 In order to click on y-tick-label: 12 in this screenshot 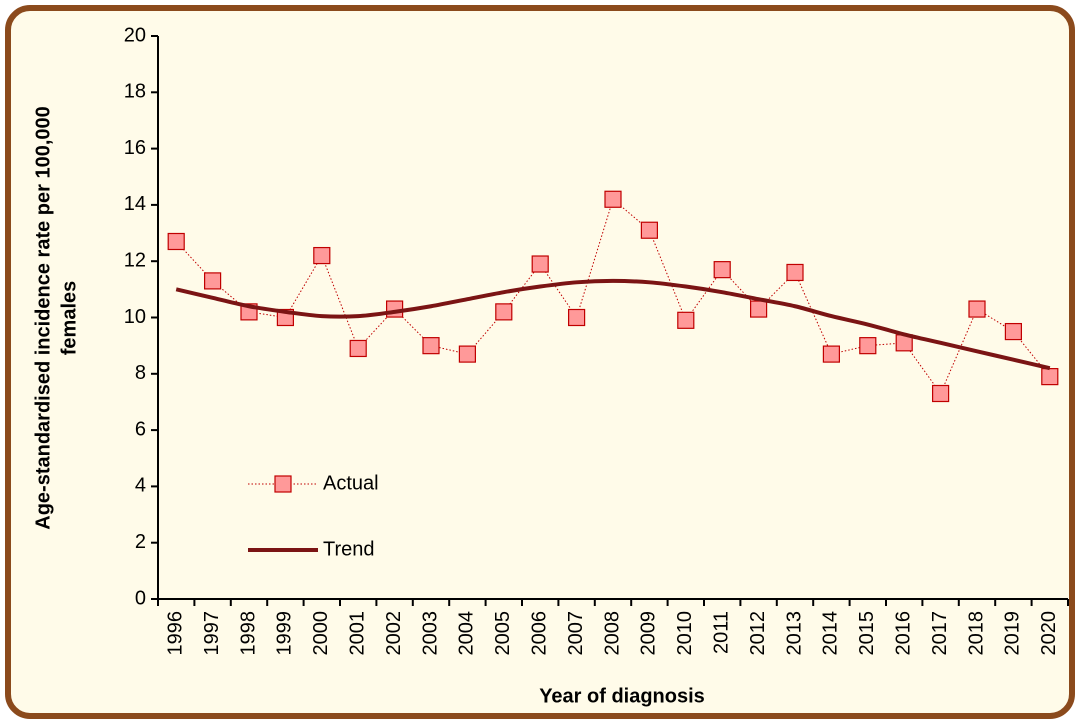, I will do `click(135, 260)`.